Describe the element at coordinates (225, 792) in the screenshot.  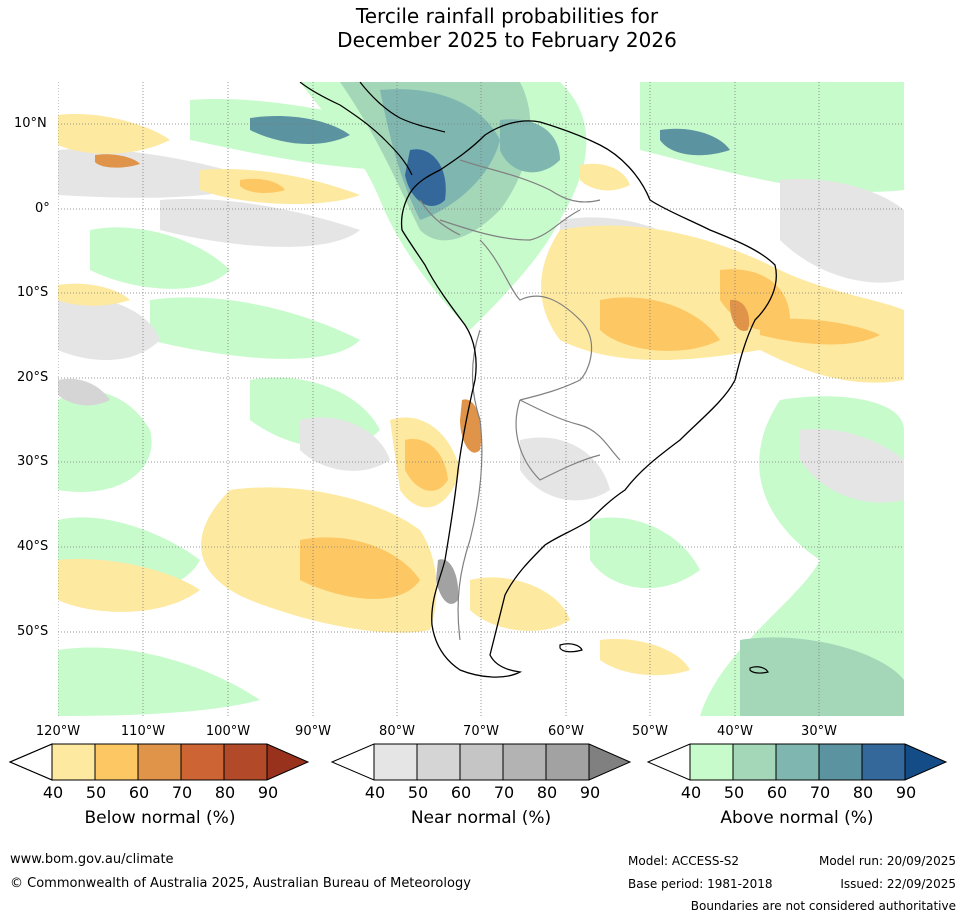
I see `cbar-below-tick: 80` at that location.